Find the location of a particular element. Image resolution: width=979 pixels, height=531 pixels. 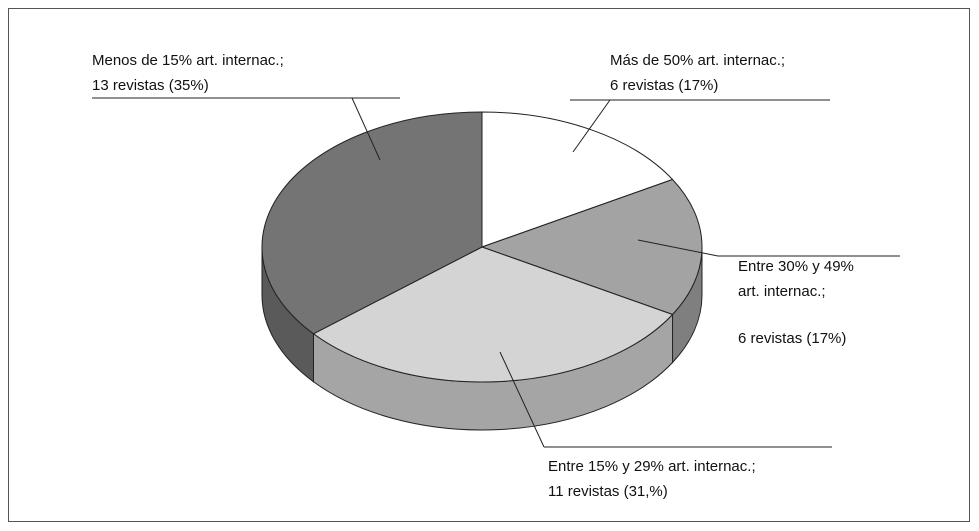

value-label: 13 revistas (35%) is located at coordinates (150, 85).